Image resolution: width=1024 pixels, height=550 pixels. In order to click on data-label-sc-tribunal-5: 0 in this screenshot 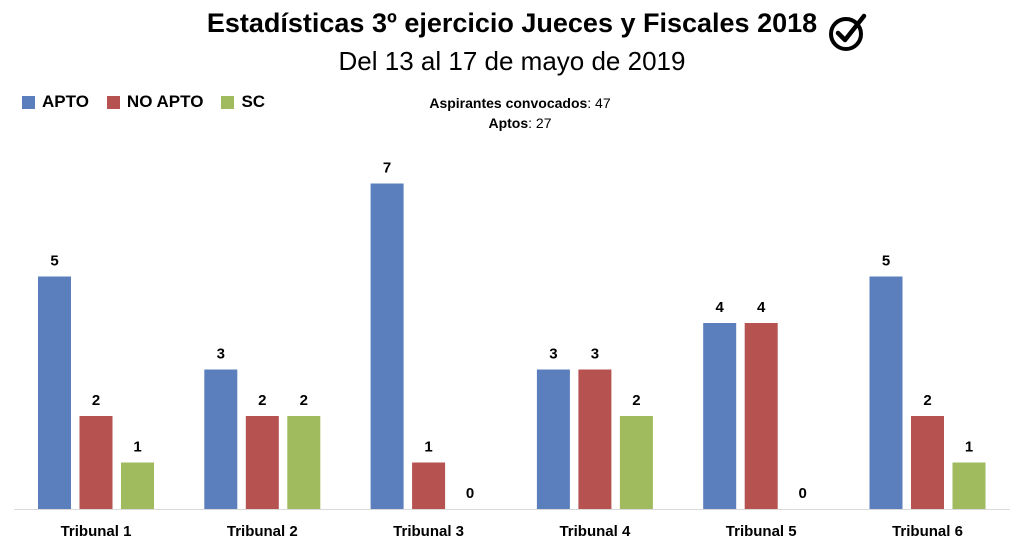, I will do `click(803, 493)`.